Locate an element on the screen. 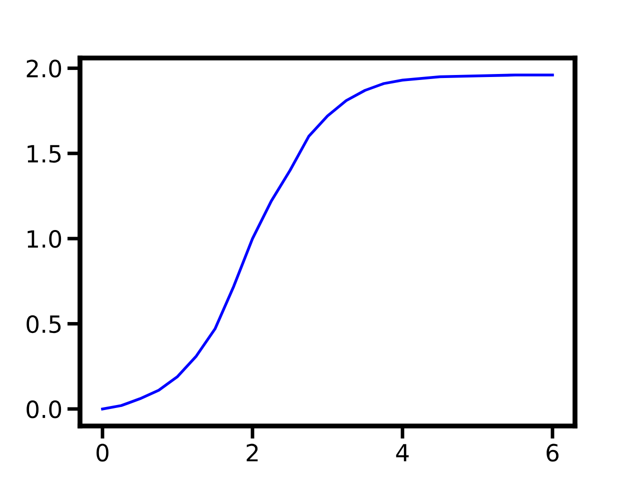 This screenshot has width=640, height=480. x-tick-label: 6 is located at coordinates (552, 453).